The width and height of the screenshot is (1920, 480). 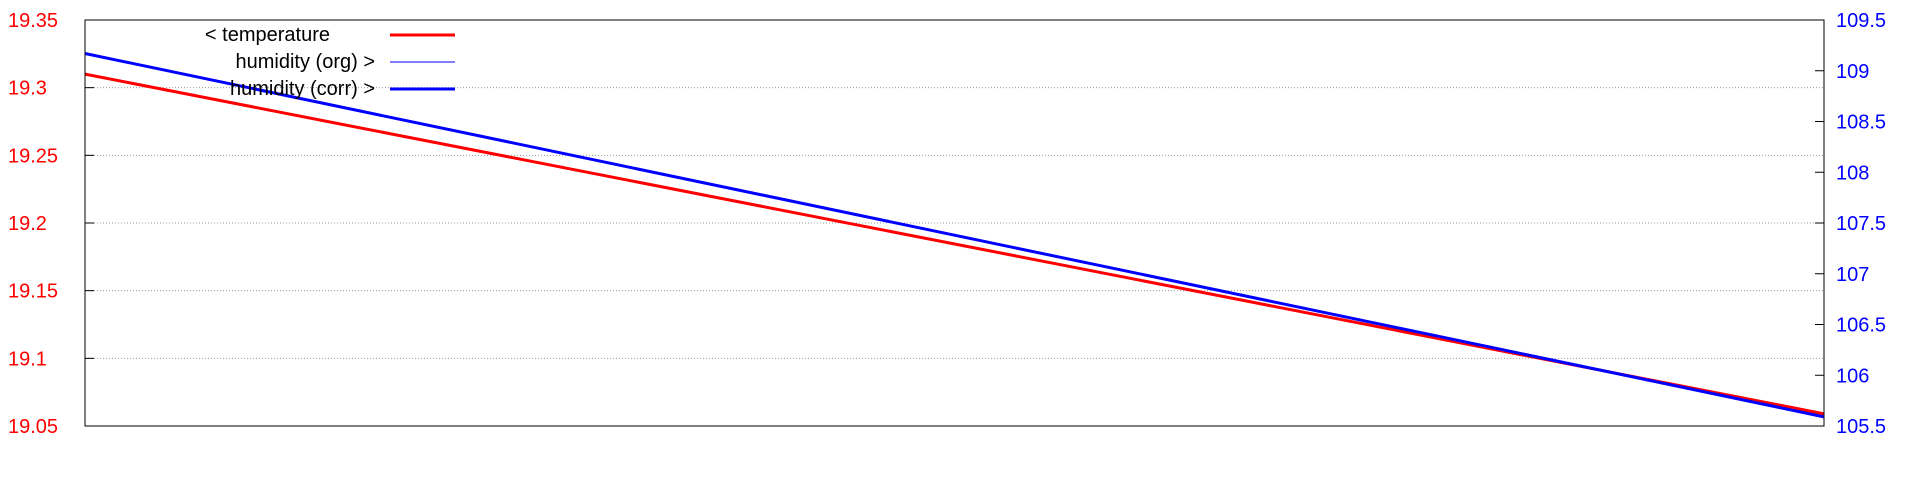 I want to click on left-tick-label: 19.15, so click(x=33, y=292).